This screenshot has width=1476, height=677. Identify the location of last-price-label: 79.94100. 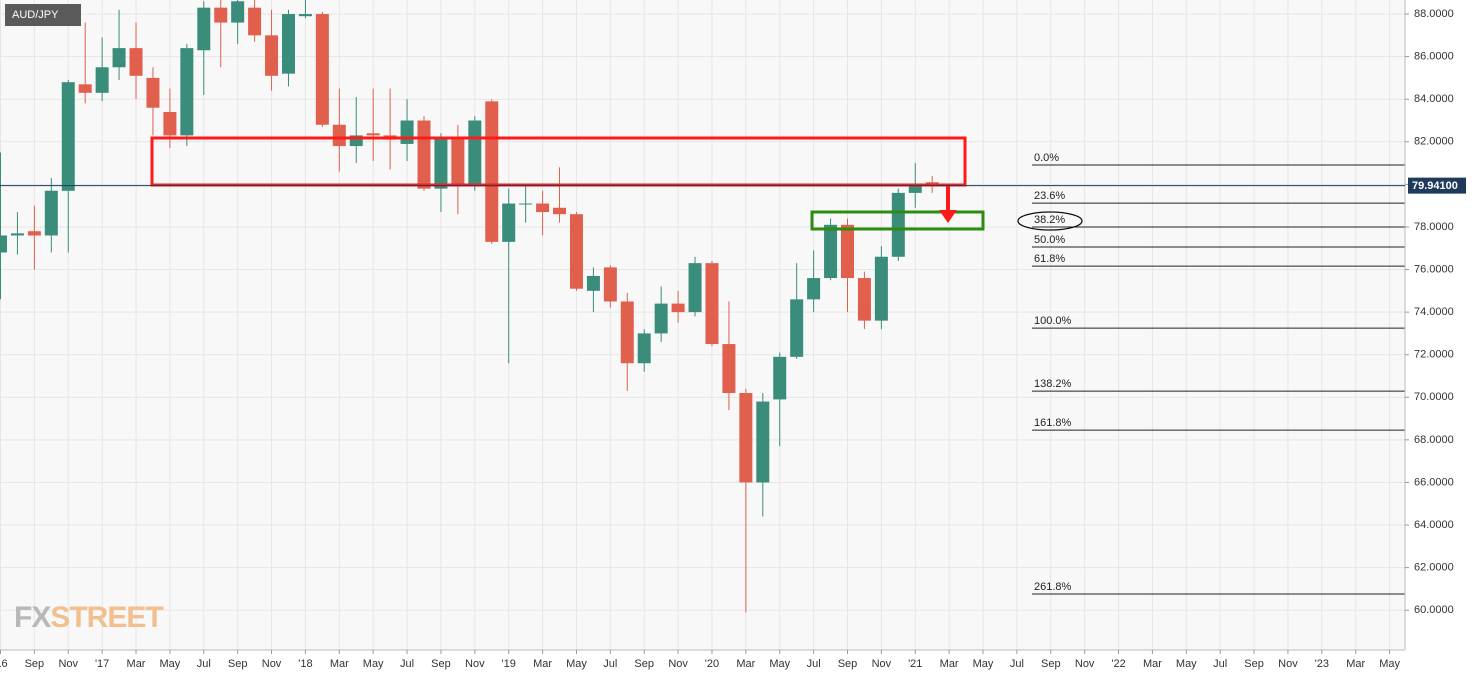
(1435, 186).